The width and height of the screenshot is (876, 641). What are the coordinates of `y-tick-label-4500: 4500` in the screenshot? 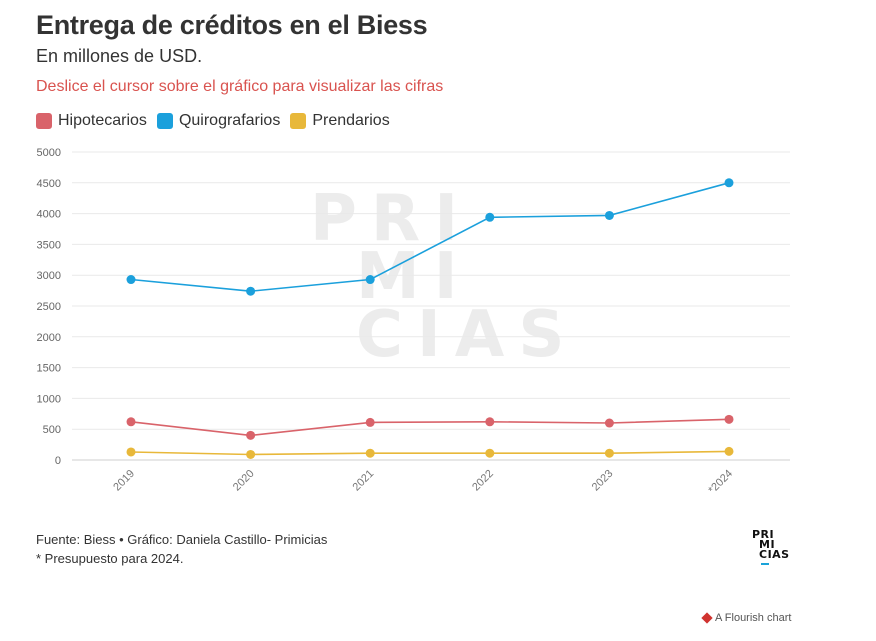 It's located at (49, 184).